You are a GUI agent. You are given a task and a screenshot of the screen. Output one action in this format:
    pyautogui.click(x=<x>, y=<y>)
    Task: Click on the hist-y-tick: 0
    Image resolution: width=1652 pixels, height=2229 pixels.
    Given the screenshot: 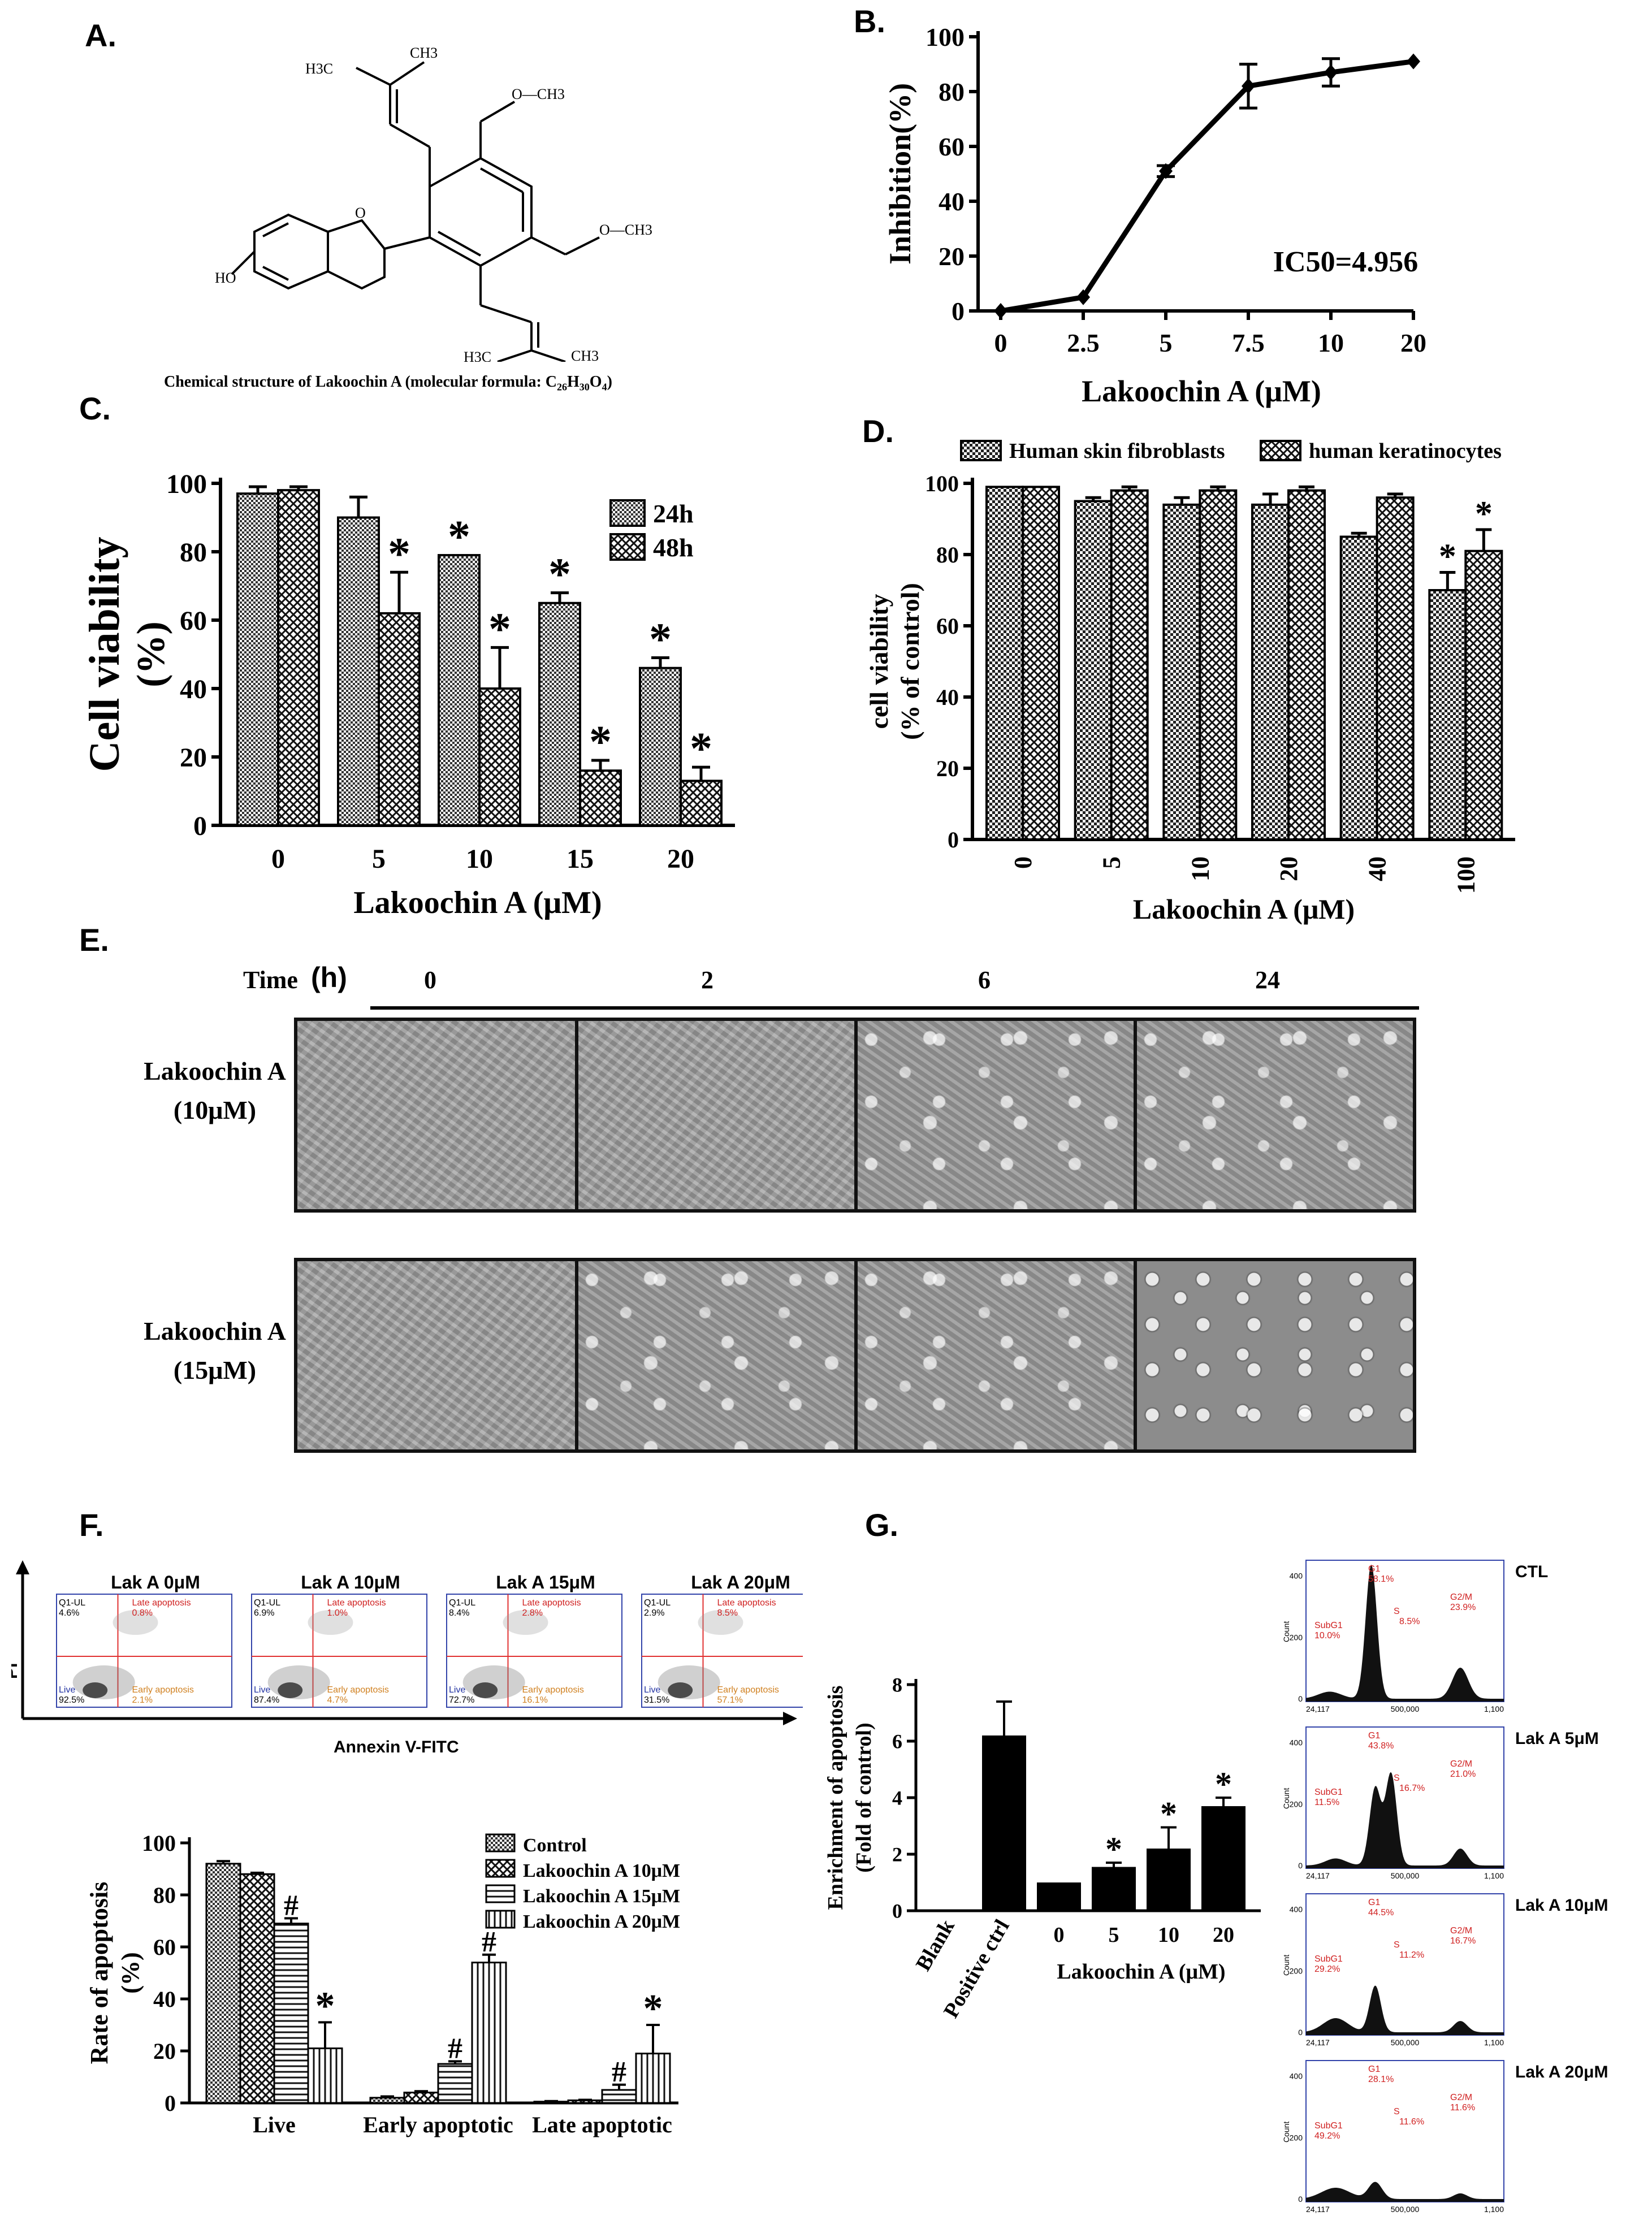 What is the action you would take?
    pyautogui.click(x=1300, y=1698)
    